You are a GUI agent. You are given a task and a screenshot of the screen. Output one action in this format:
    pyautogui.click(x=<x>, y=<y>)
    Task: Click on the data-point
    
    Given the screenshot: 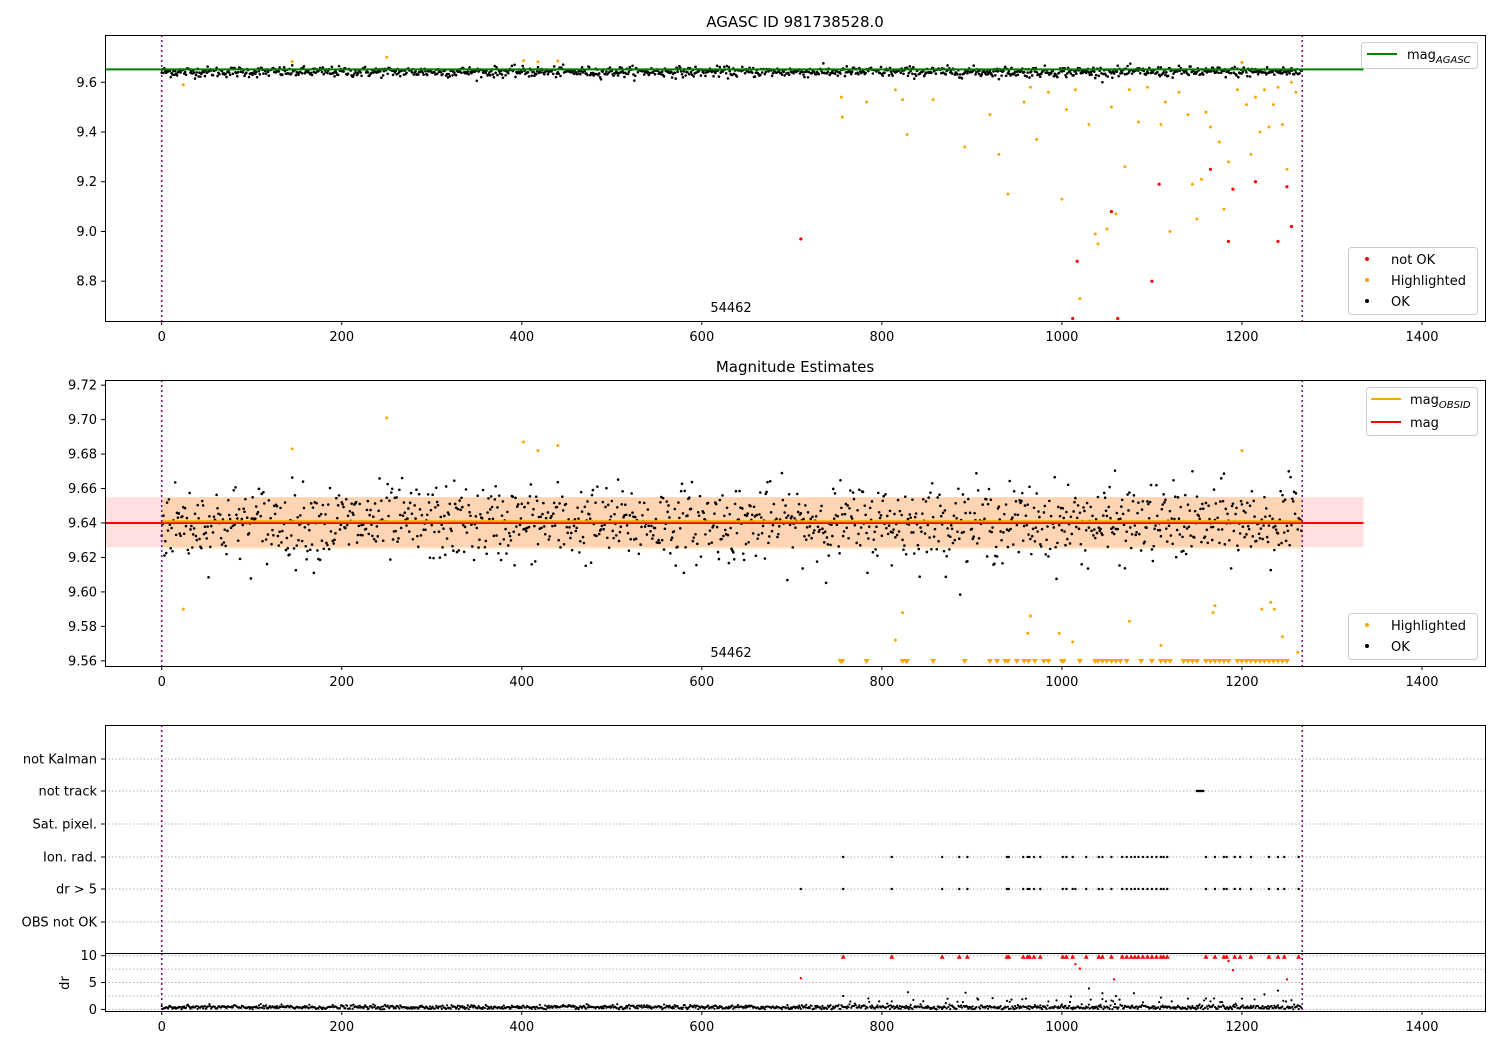 What is the action you would take?
    pyautogui.click(x=1089, y=988)
    